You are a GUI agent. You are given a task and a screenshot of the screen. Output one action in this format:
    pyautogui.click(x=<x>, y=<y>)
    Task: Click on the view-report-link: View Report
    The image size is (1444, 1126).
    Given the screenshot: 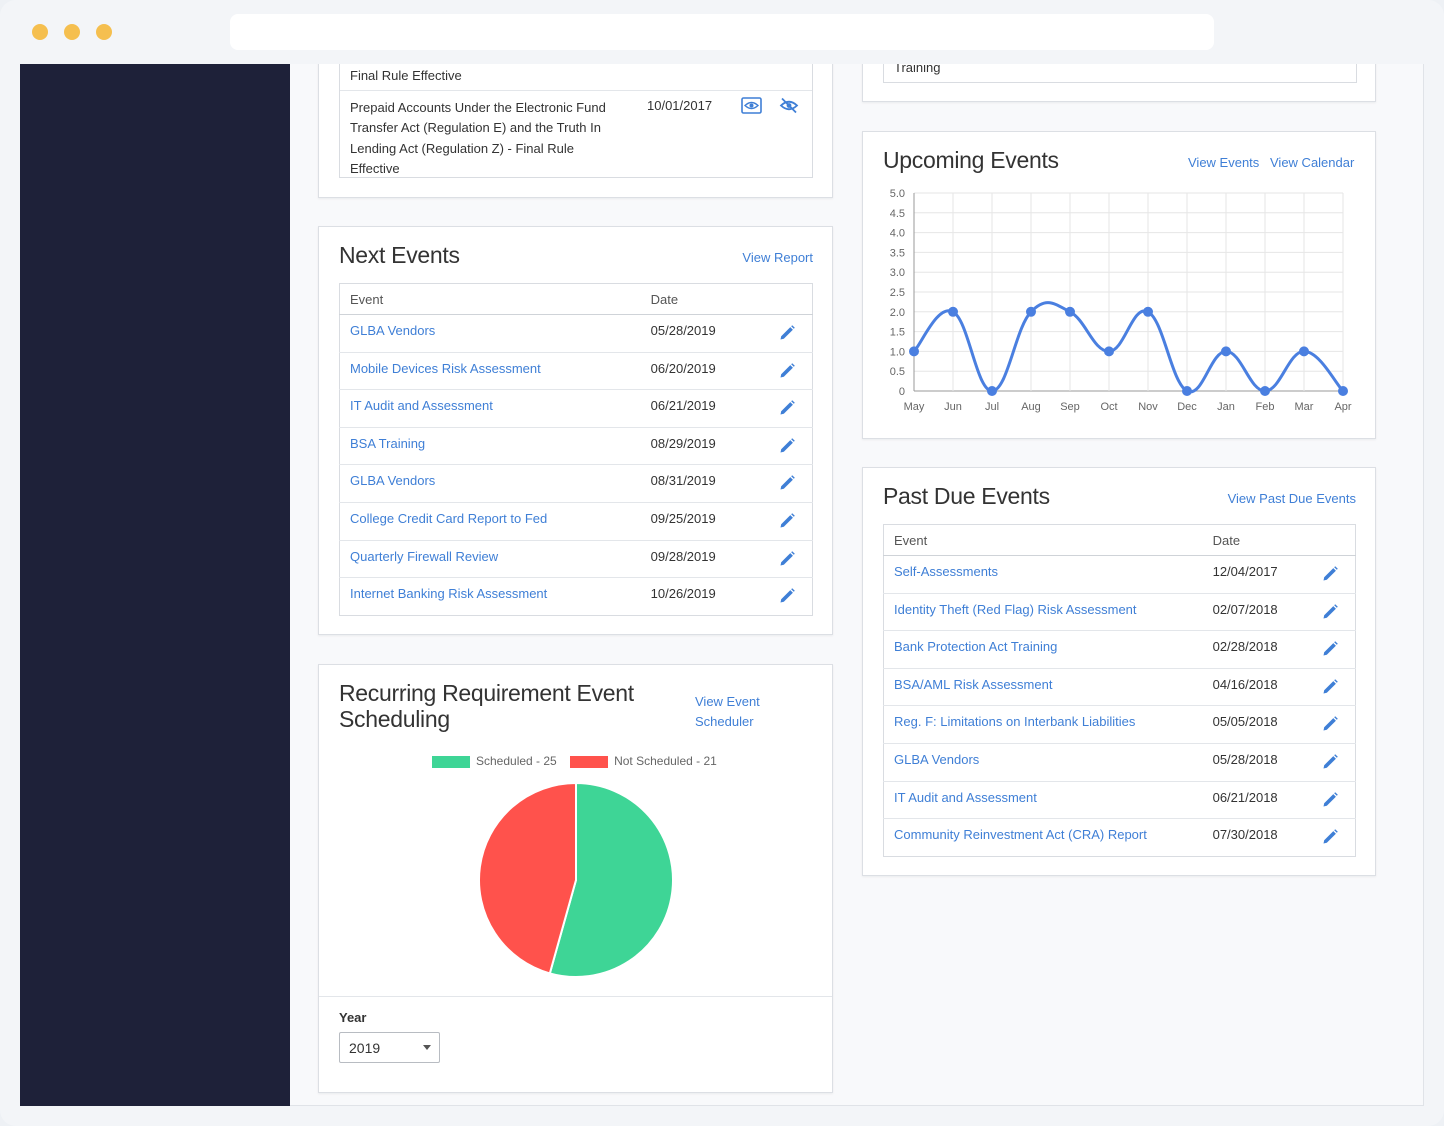 What is the action you would take?
    pyautogui.click(x=777, y=257)
    